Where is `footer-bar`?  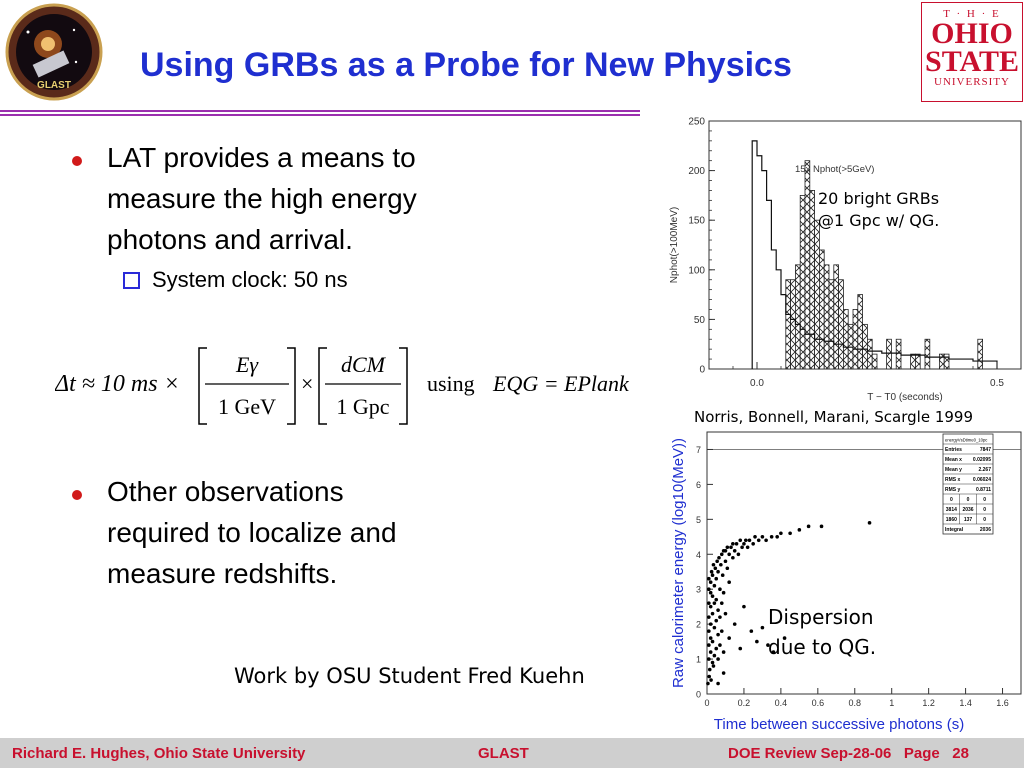 footer-bar is located at coordinates (512, 753).